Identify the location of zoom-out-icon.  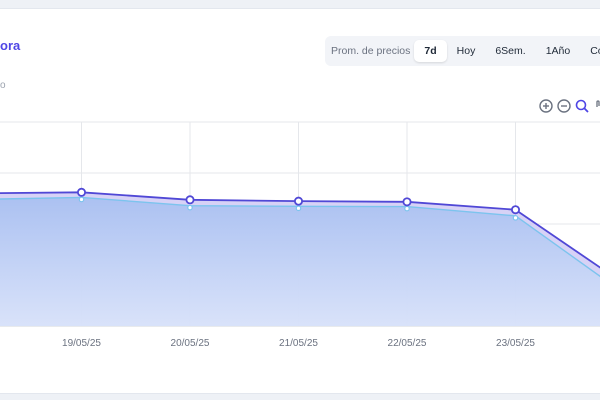
(564, 106).